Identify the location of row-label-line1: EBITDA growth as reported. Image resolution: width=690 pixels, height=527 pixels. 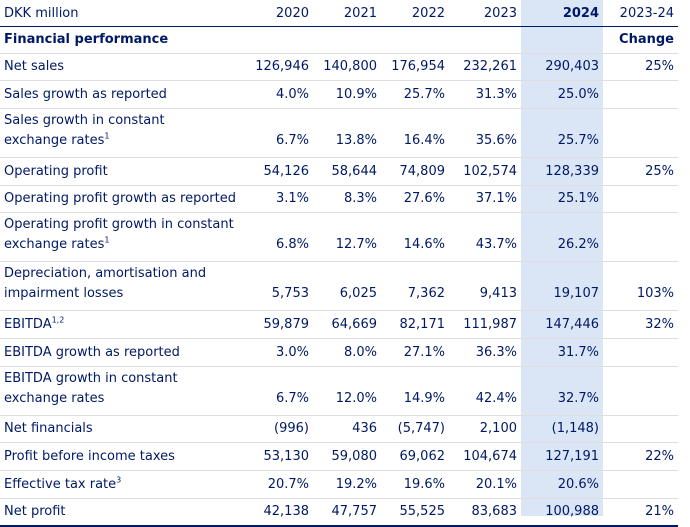
(92, 352).